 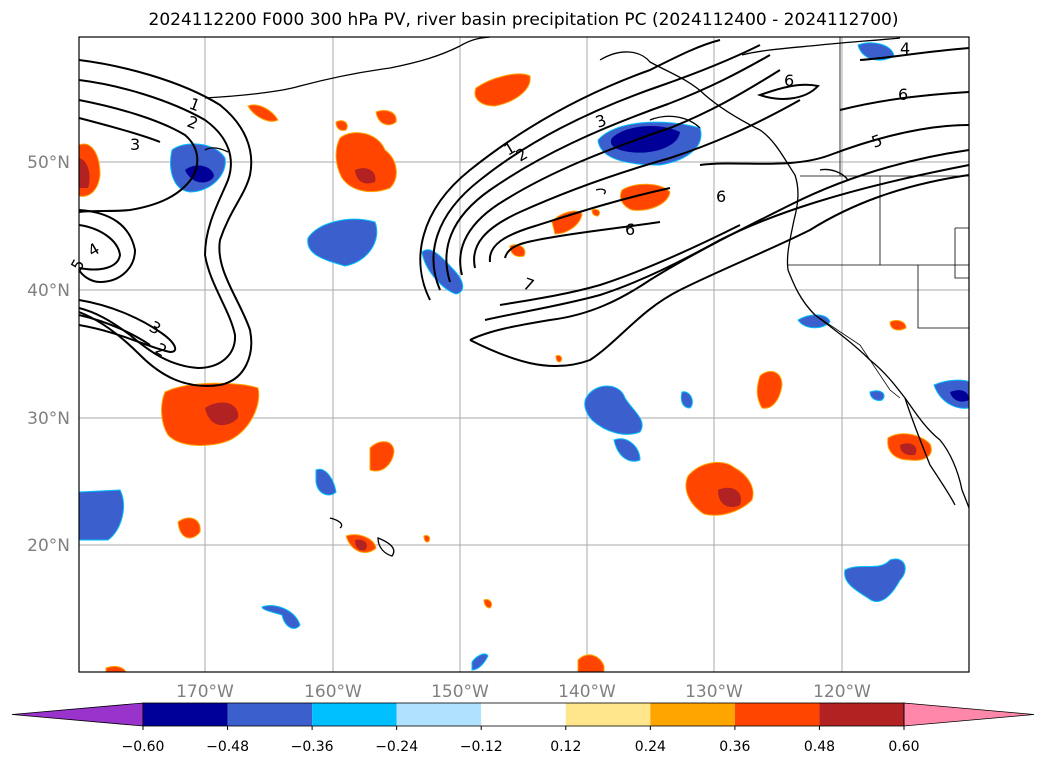 I want to click on contour-label-6: 6, so click(x=721, y=196).